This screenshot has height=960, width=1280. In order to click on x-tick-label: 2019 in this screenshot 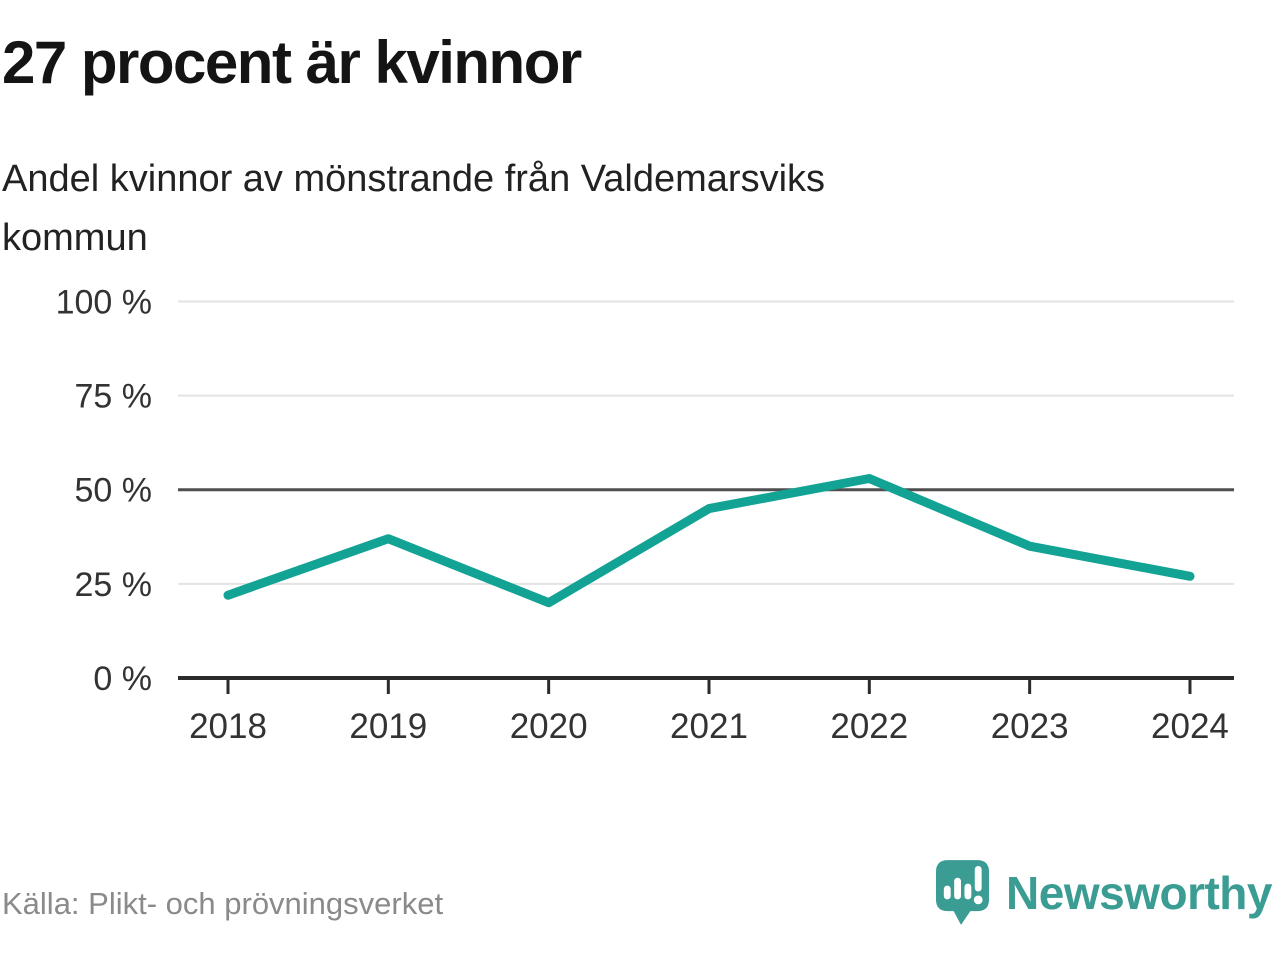, I will do `click(388, 726)`.